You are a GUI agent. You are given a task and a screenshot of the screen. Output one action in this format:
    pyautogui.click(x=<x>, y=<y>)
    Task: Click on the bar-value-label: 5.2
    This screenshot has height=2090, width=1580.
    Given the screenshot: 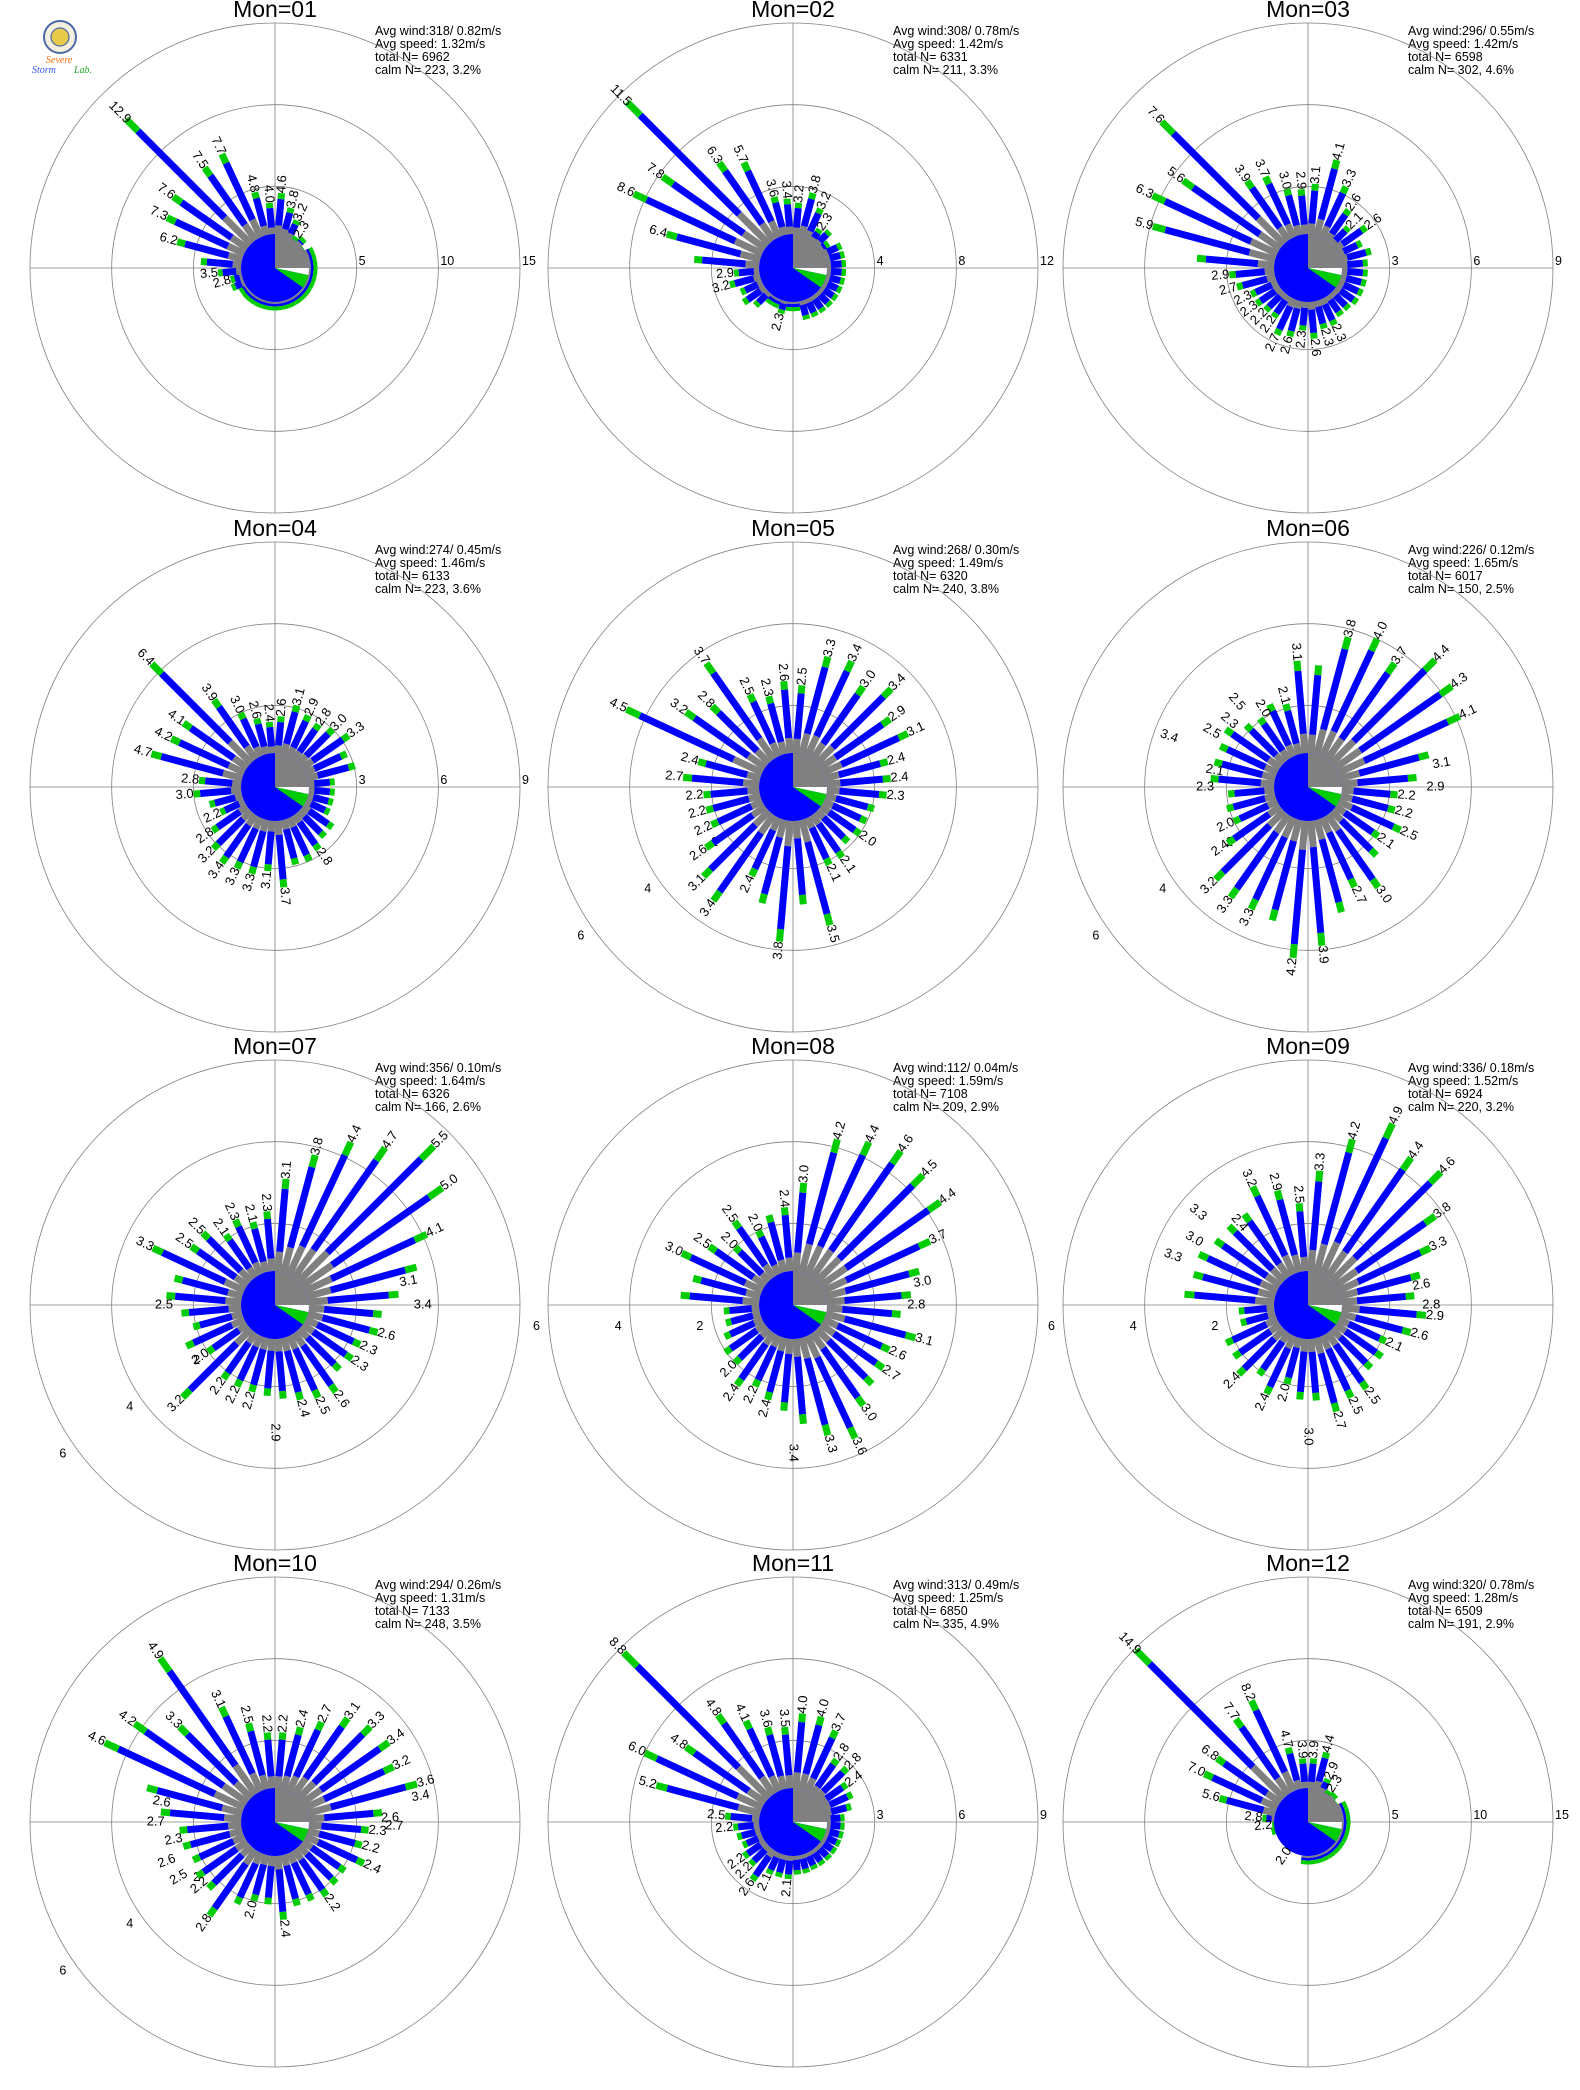 What is the action you would take?
    pyautogui.click(x=647, y=1781)
    